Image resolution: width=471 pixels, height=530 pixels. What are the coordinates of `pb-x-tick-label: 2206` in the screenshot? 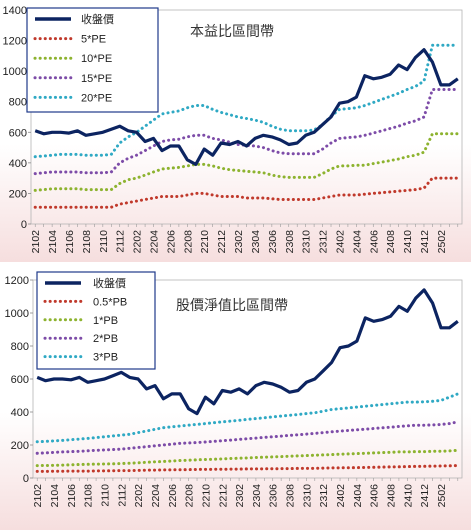 It's located at (173, 496).